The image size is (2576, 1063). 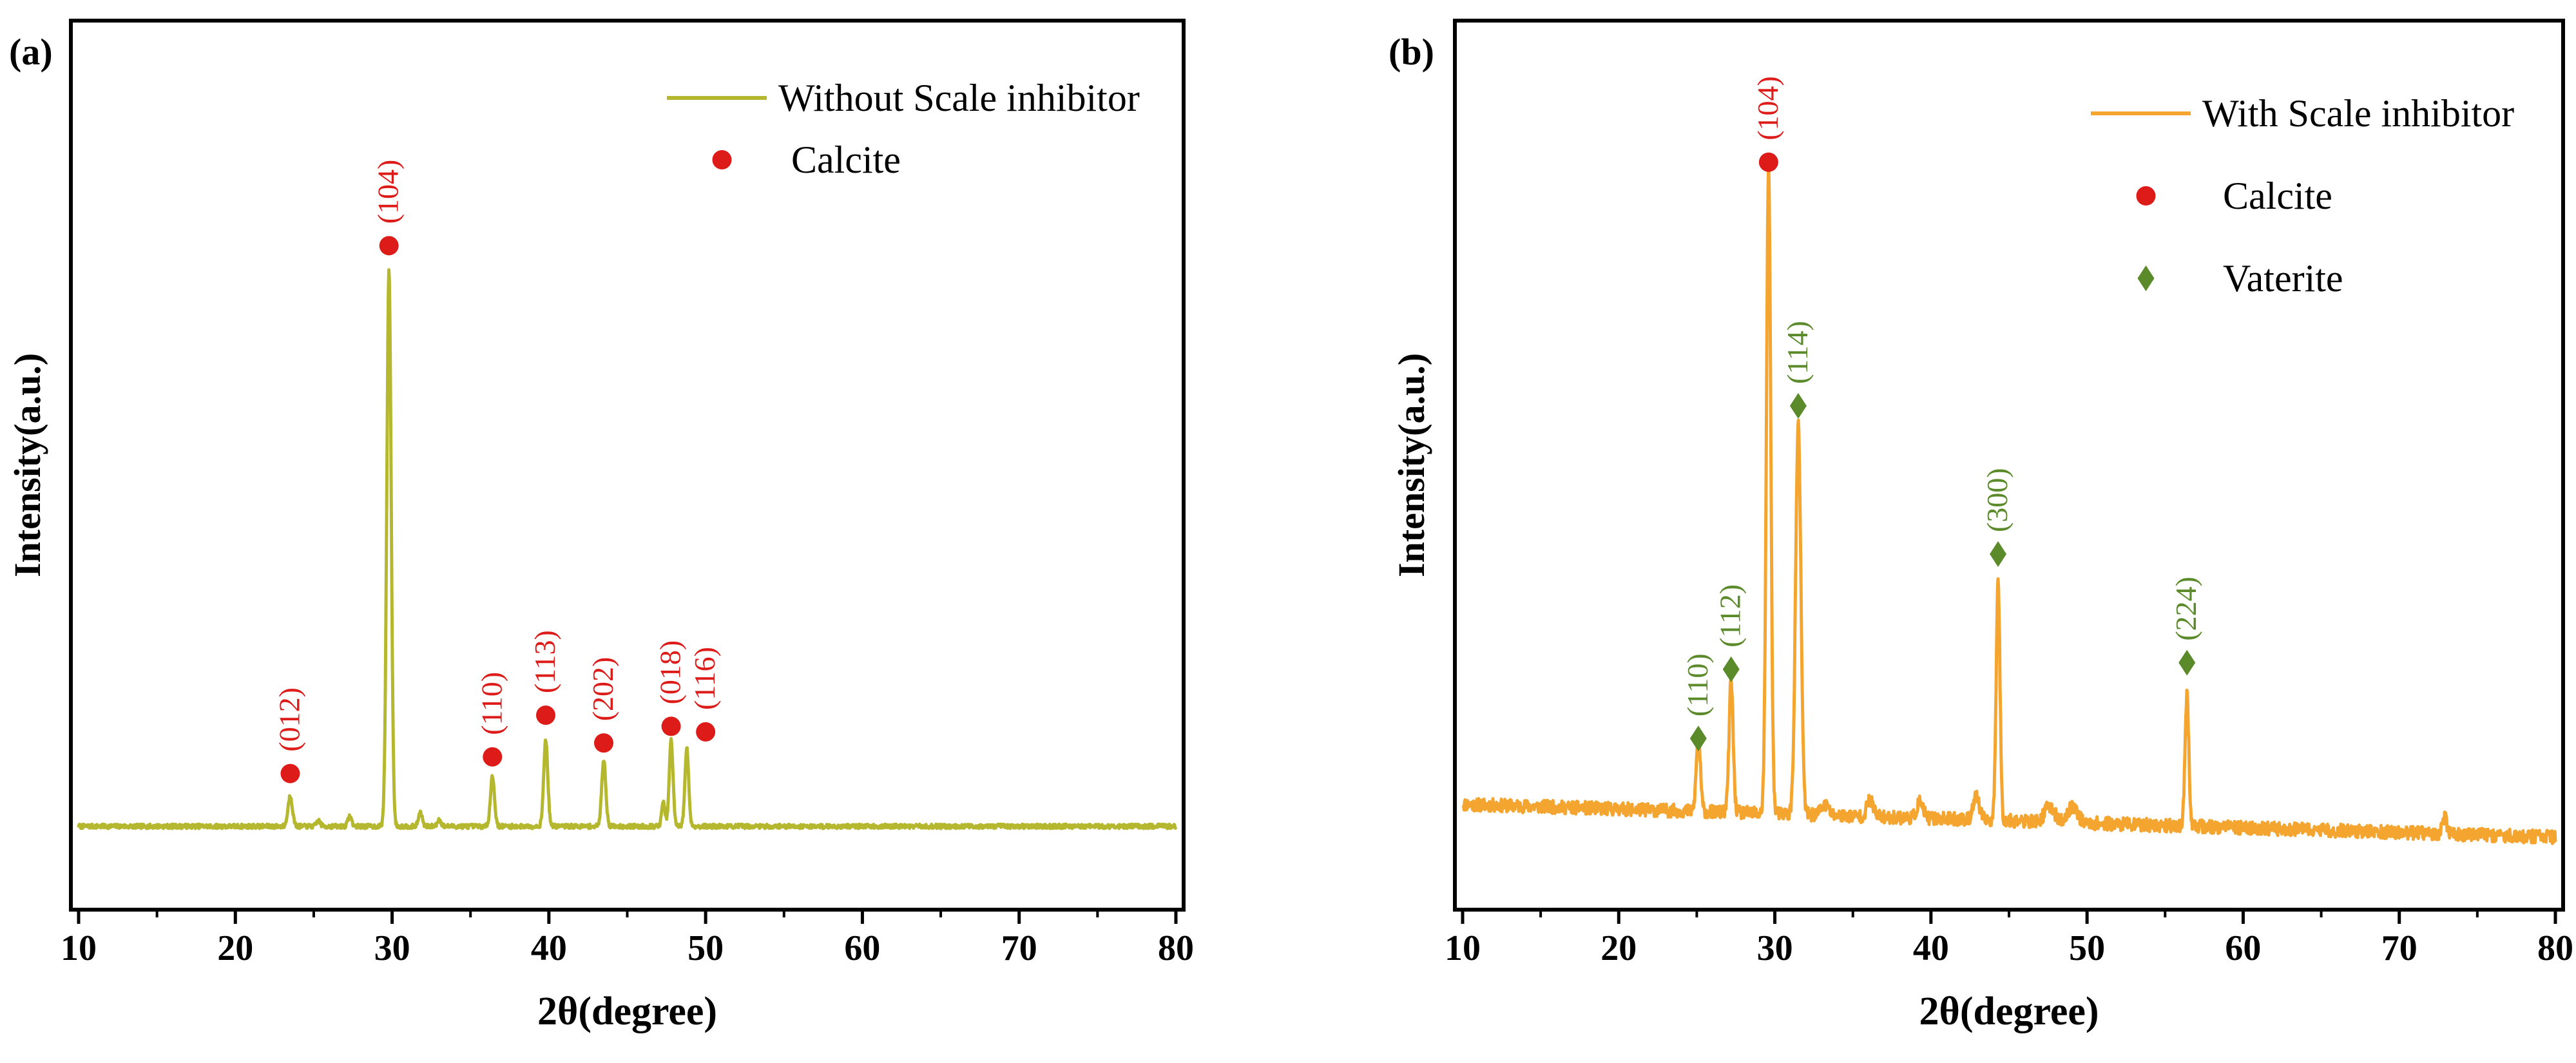 What do you see at coordinates (671, 673) in the screenshot?
I see `peak-hkl-label: (018)` at bounding box center [671, 673].